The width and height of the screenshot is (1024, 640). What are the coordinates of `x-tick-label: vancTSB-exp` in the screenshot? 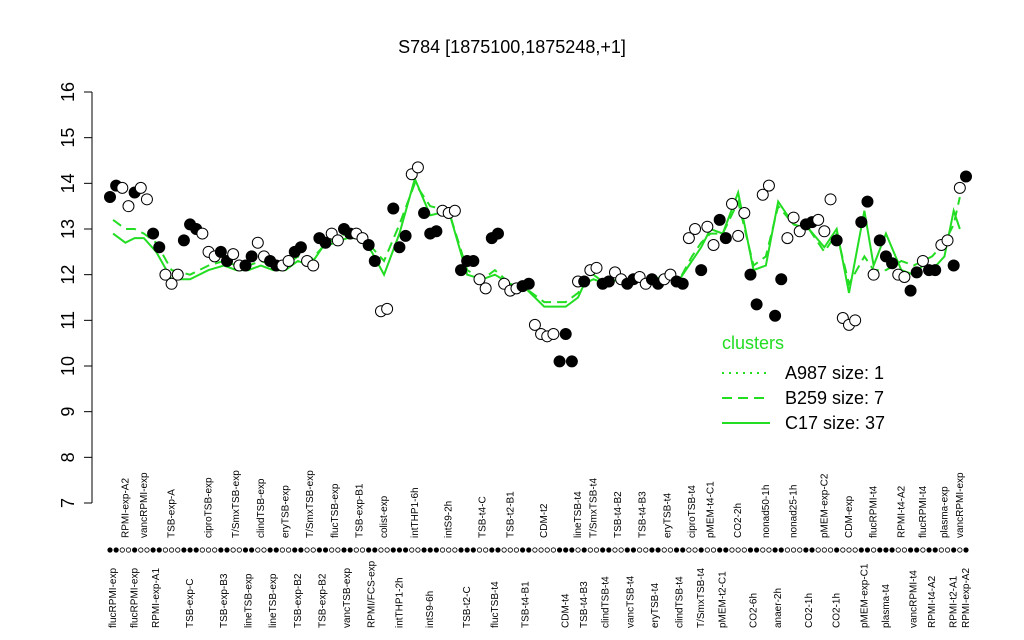 It's located at (347, 598).